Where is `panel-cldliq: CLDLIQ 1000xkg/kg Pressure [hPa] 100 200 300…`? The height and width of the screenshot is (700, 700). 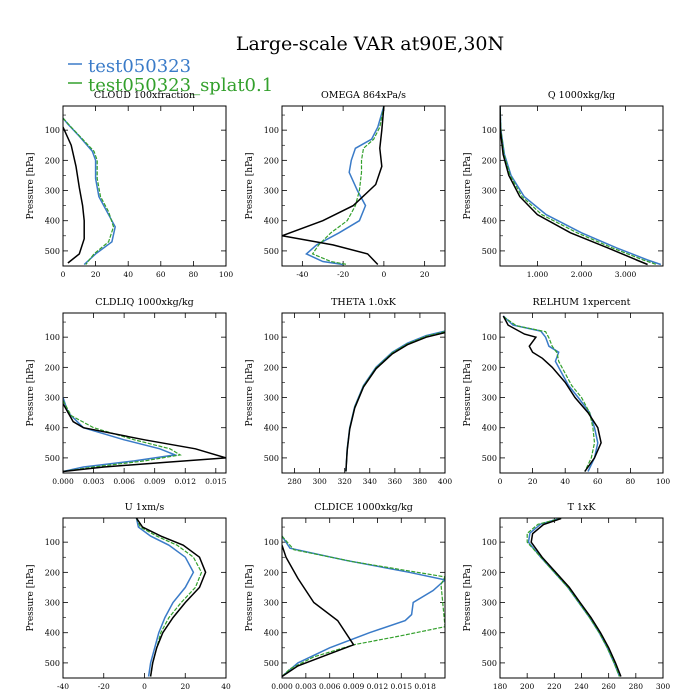 panel-cldliq: CLDLIQ 1000xkg/kg Pressure [hPa] 100 200 300… is located at coordinates (126, 391).